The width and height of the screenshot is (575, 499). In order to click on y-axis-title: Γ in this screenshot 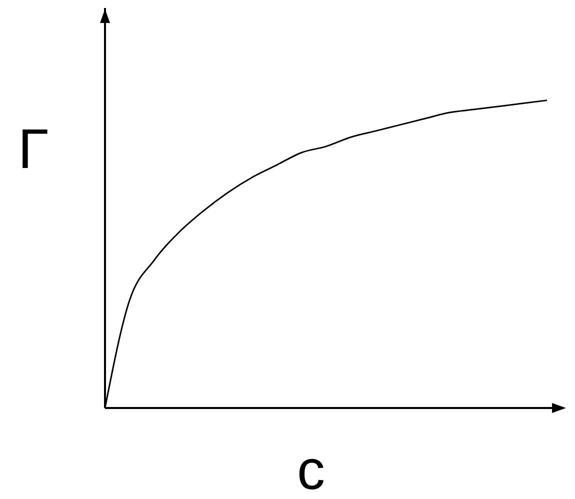, I will do `click(33, 148)`.